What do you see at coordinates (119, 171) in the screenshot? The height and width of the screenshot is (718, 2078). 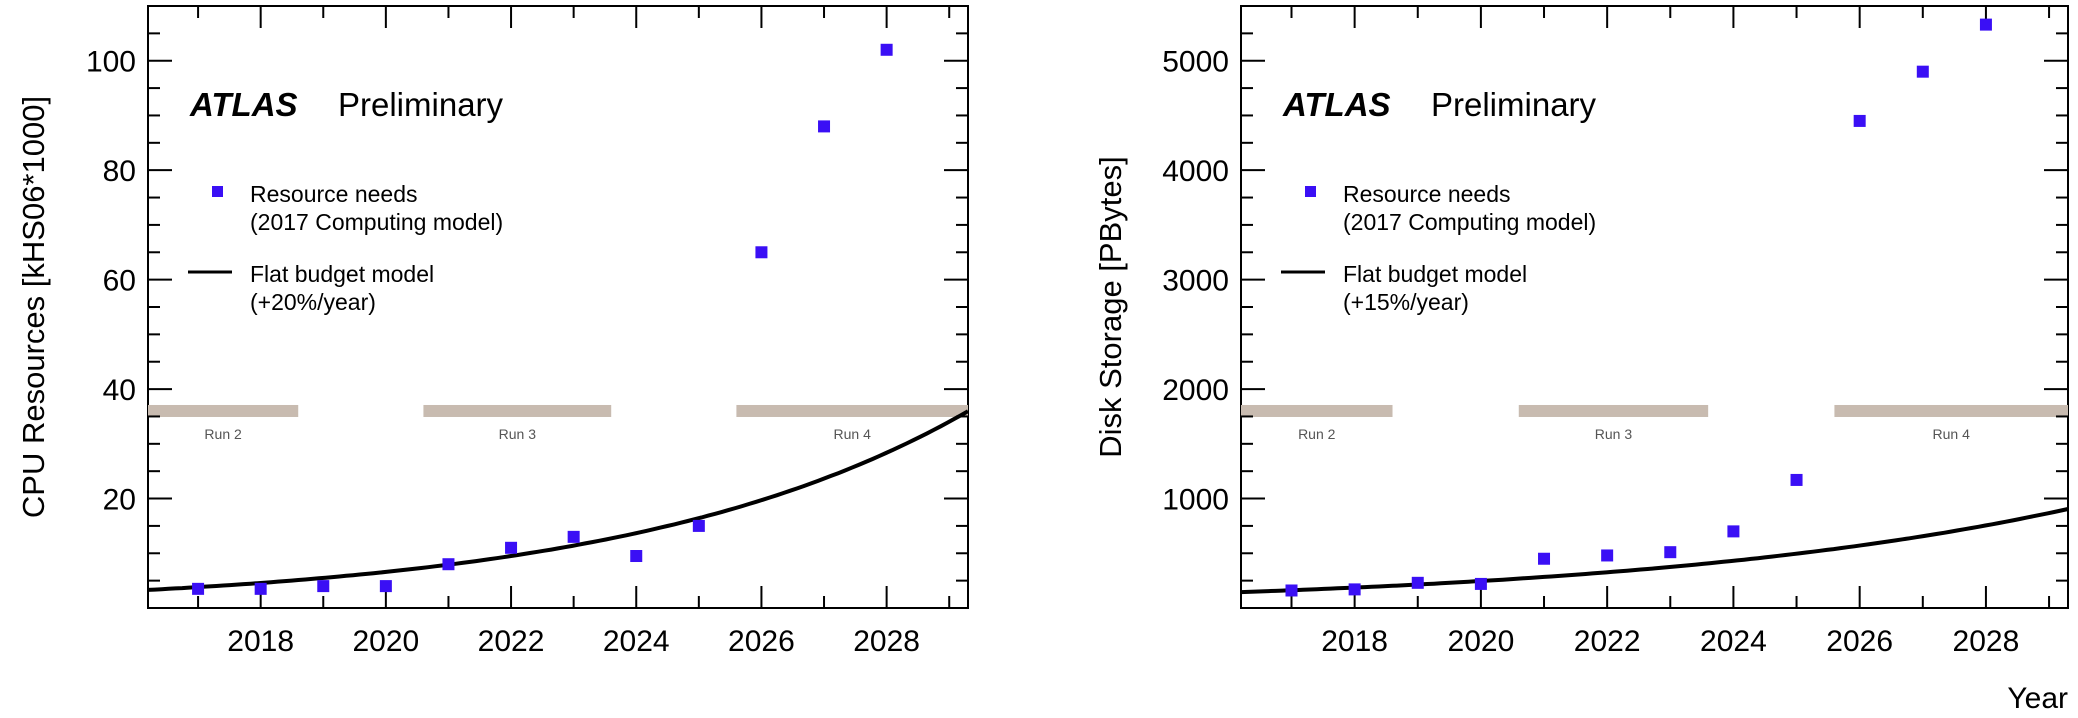 I see `y-tick-label: 80` at bounding box center [119, 171].